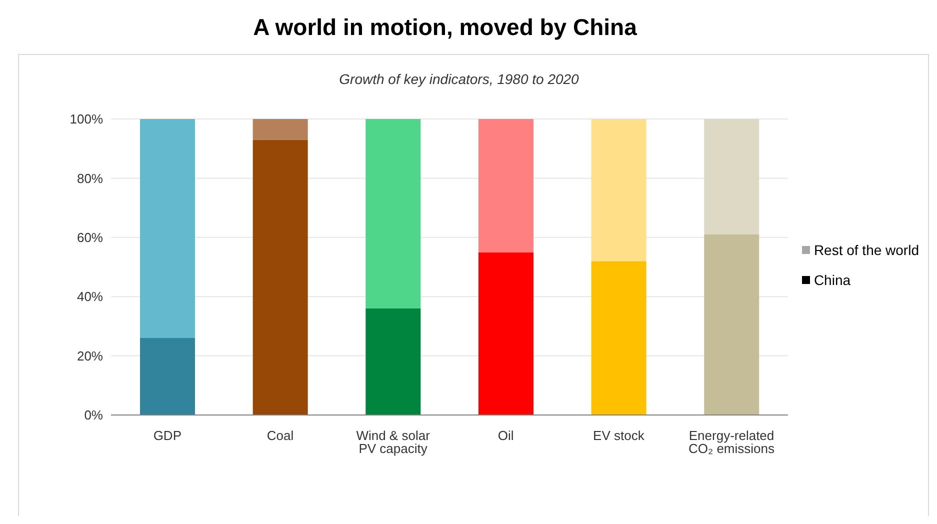 The width and height of the screenshot is (937, 524). I want to click on text: China, so click(832, 280).